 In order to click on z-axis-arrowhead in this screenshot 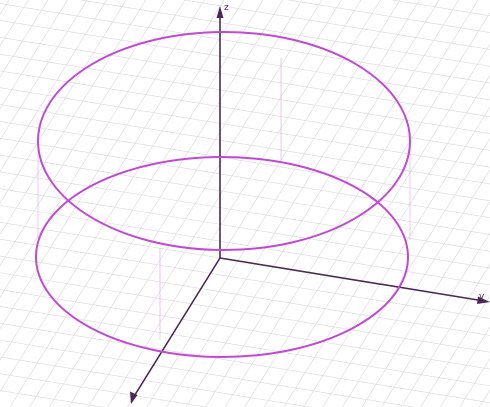, I will do `click(220, 12)`.